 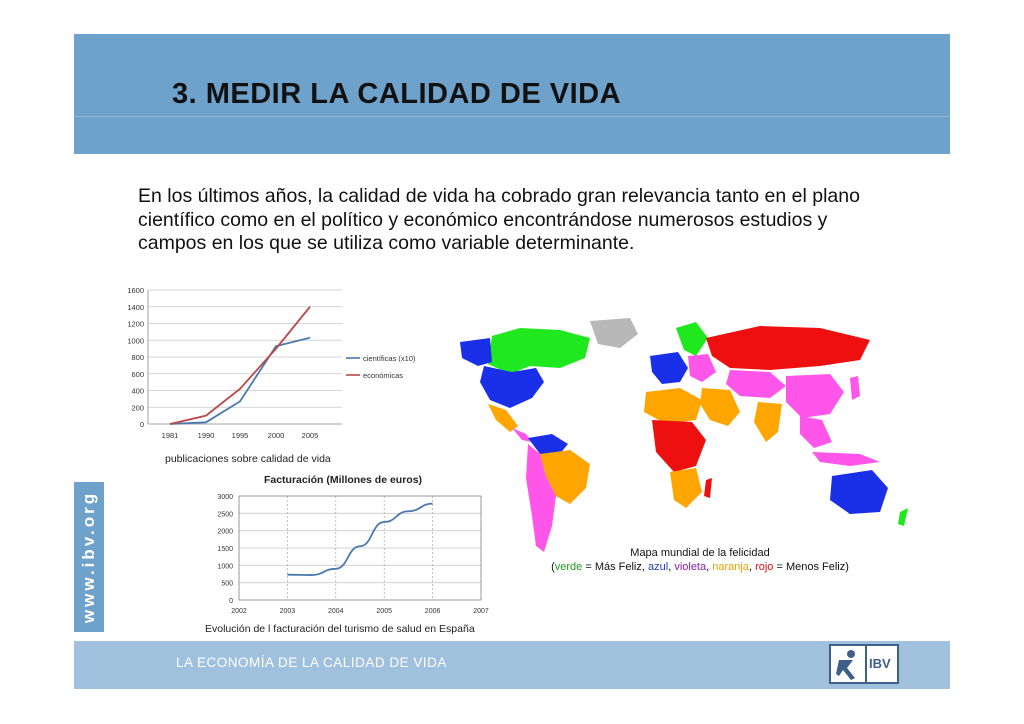 I want to click on map-south-america-north, so click(x=548, y=445).